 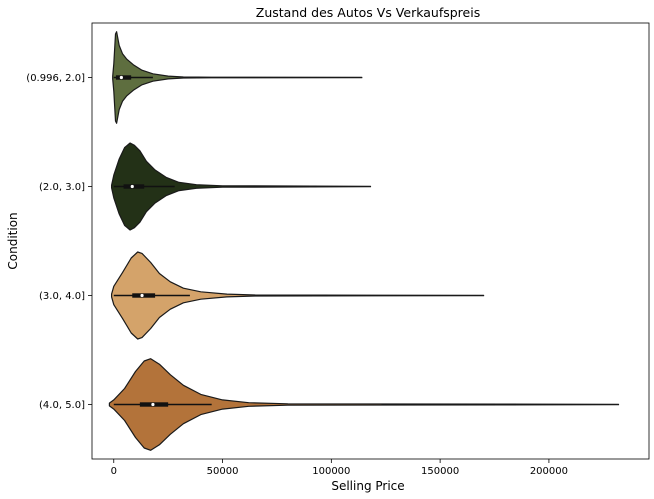 What do you see at coordinates (62, 296) in the screenshot?
I see `y-tick-label: (3.0, 4.0]` at bounding box center [62, 296].